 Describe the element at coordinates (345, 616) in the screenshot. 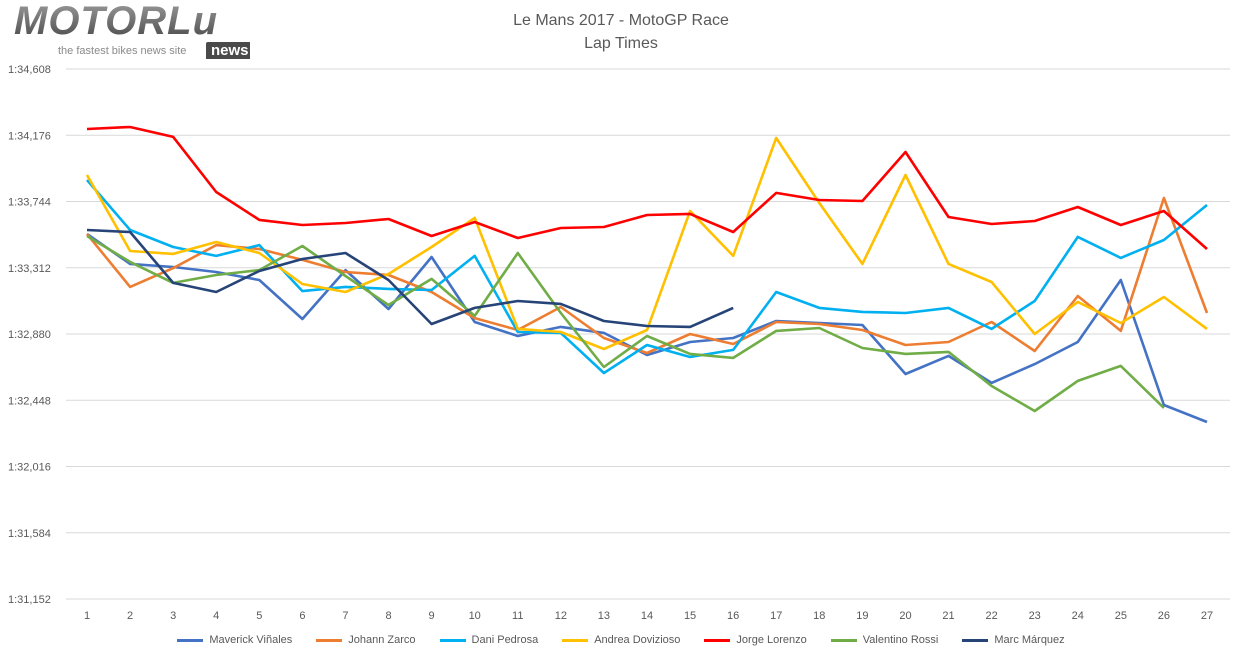

I see `x-tick-label: 7` at that location.